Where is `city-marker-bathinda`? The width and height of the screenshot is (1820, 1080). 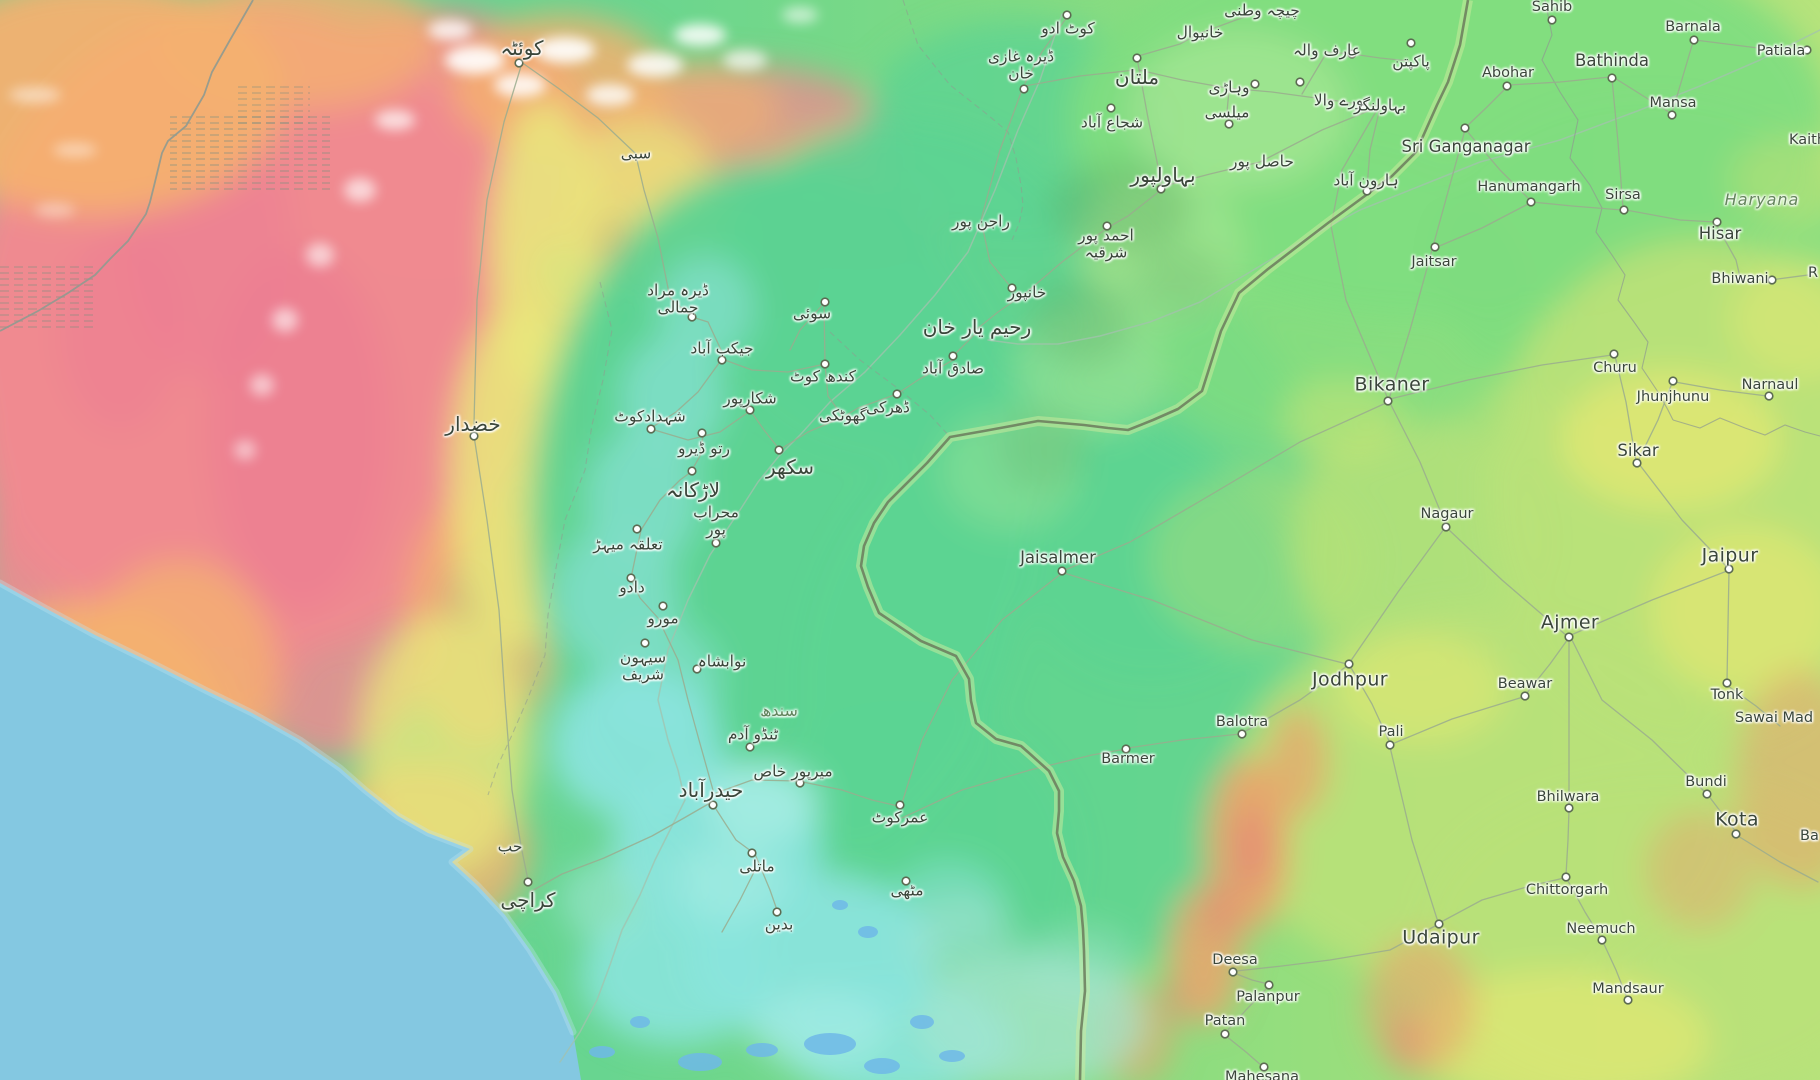 city-marker-bathinda is located at coordinates (1612, 78).